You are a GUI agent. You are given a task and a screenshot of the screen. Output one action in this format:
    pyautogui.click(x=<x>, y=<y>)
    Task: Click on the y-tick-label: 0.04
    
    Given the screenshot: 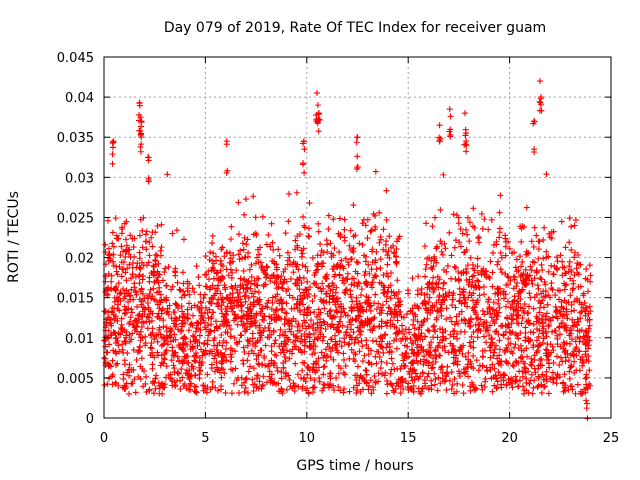 What is the action you would take?
    pyautogui.click(x=79, y=98)
    